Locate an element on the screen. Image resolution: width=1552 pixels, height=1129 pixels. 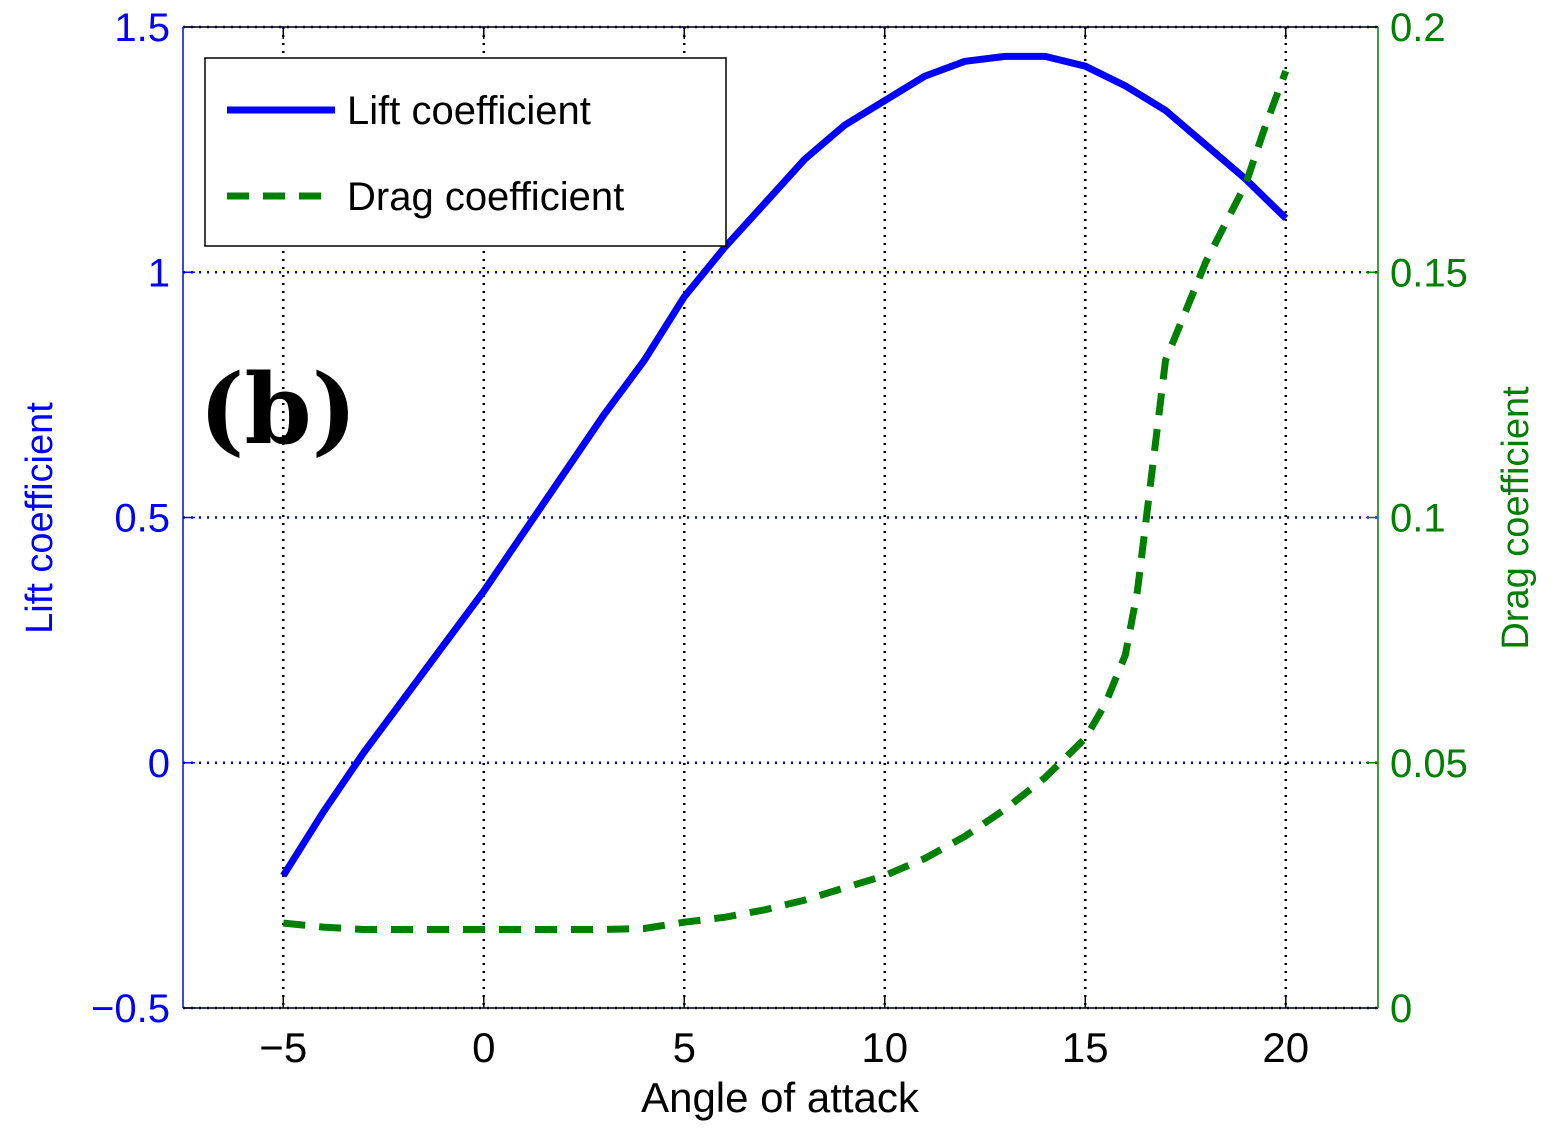
y-tick-label-left: 1 is located at coordinates (159, 273).